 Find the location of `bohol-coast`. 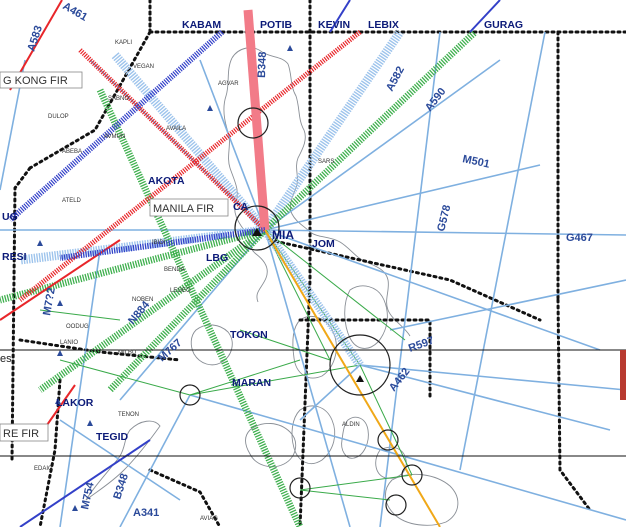

bohol-coast is located at coordinates (391, 462).